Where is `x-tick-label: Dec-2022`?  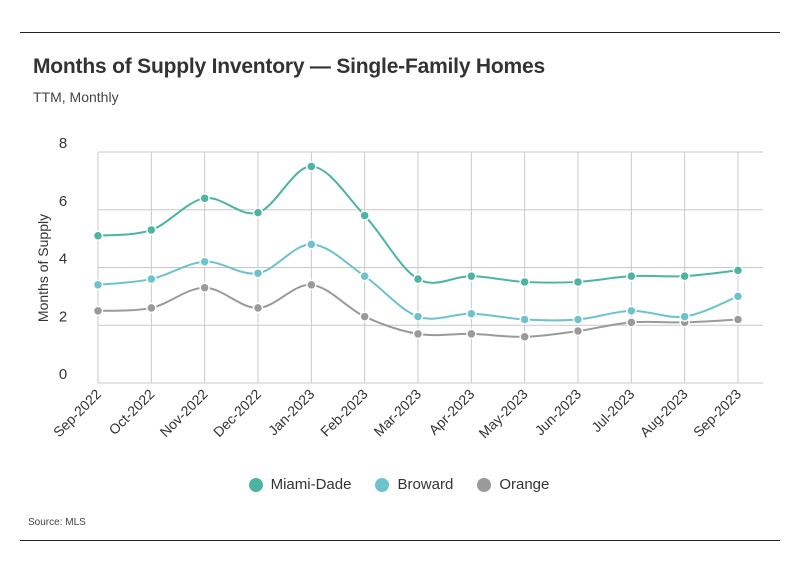
x-tick-label: Dec-2022 is located at coordinates (237, 413).